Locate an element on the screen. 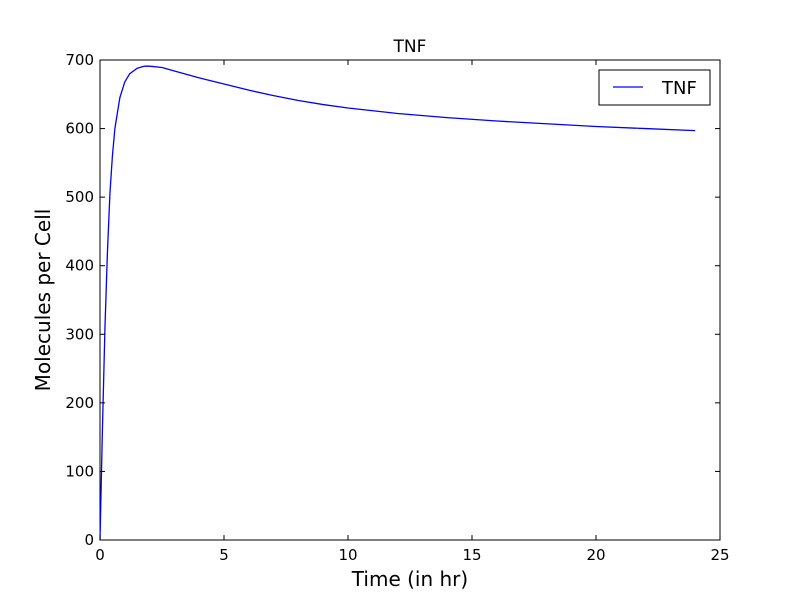  y-axis-label: Molecules per Cell is located at coordinates (43, 300).